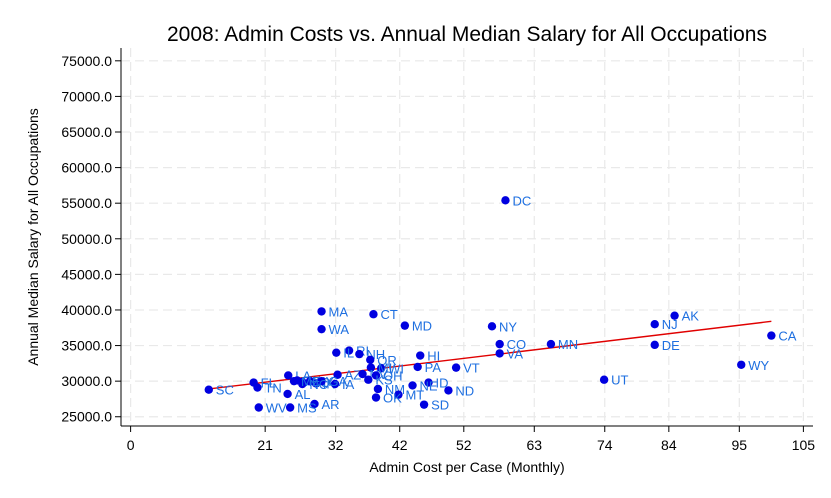  What do you see at coordinates (336, 445) in the screenshot?
I see `x-tick-label: 32` at bounding box center [336, 445].